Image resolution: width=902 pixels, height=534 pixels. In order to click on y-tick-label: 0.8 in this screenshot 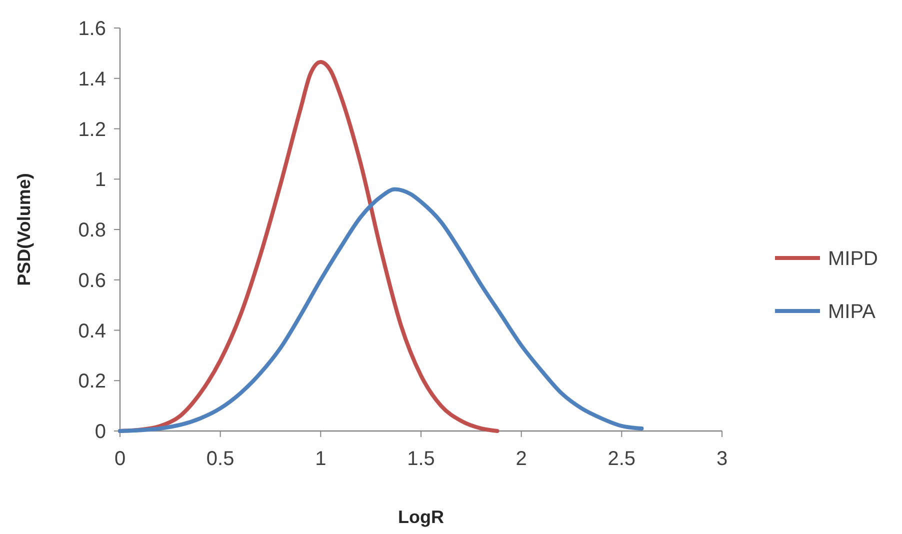, I will do `click(92, 231)`.